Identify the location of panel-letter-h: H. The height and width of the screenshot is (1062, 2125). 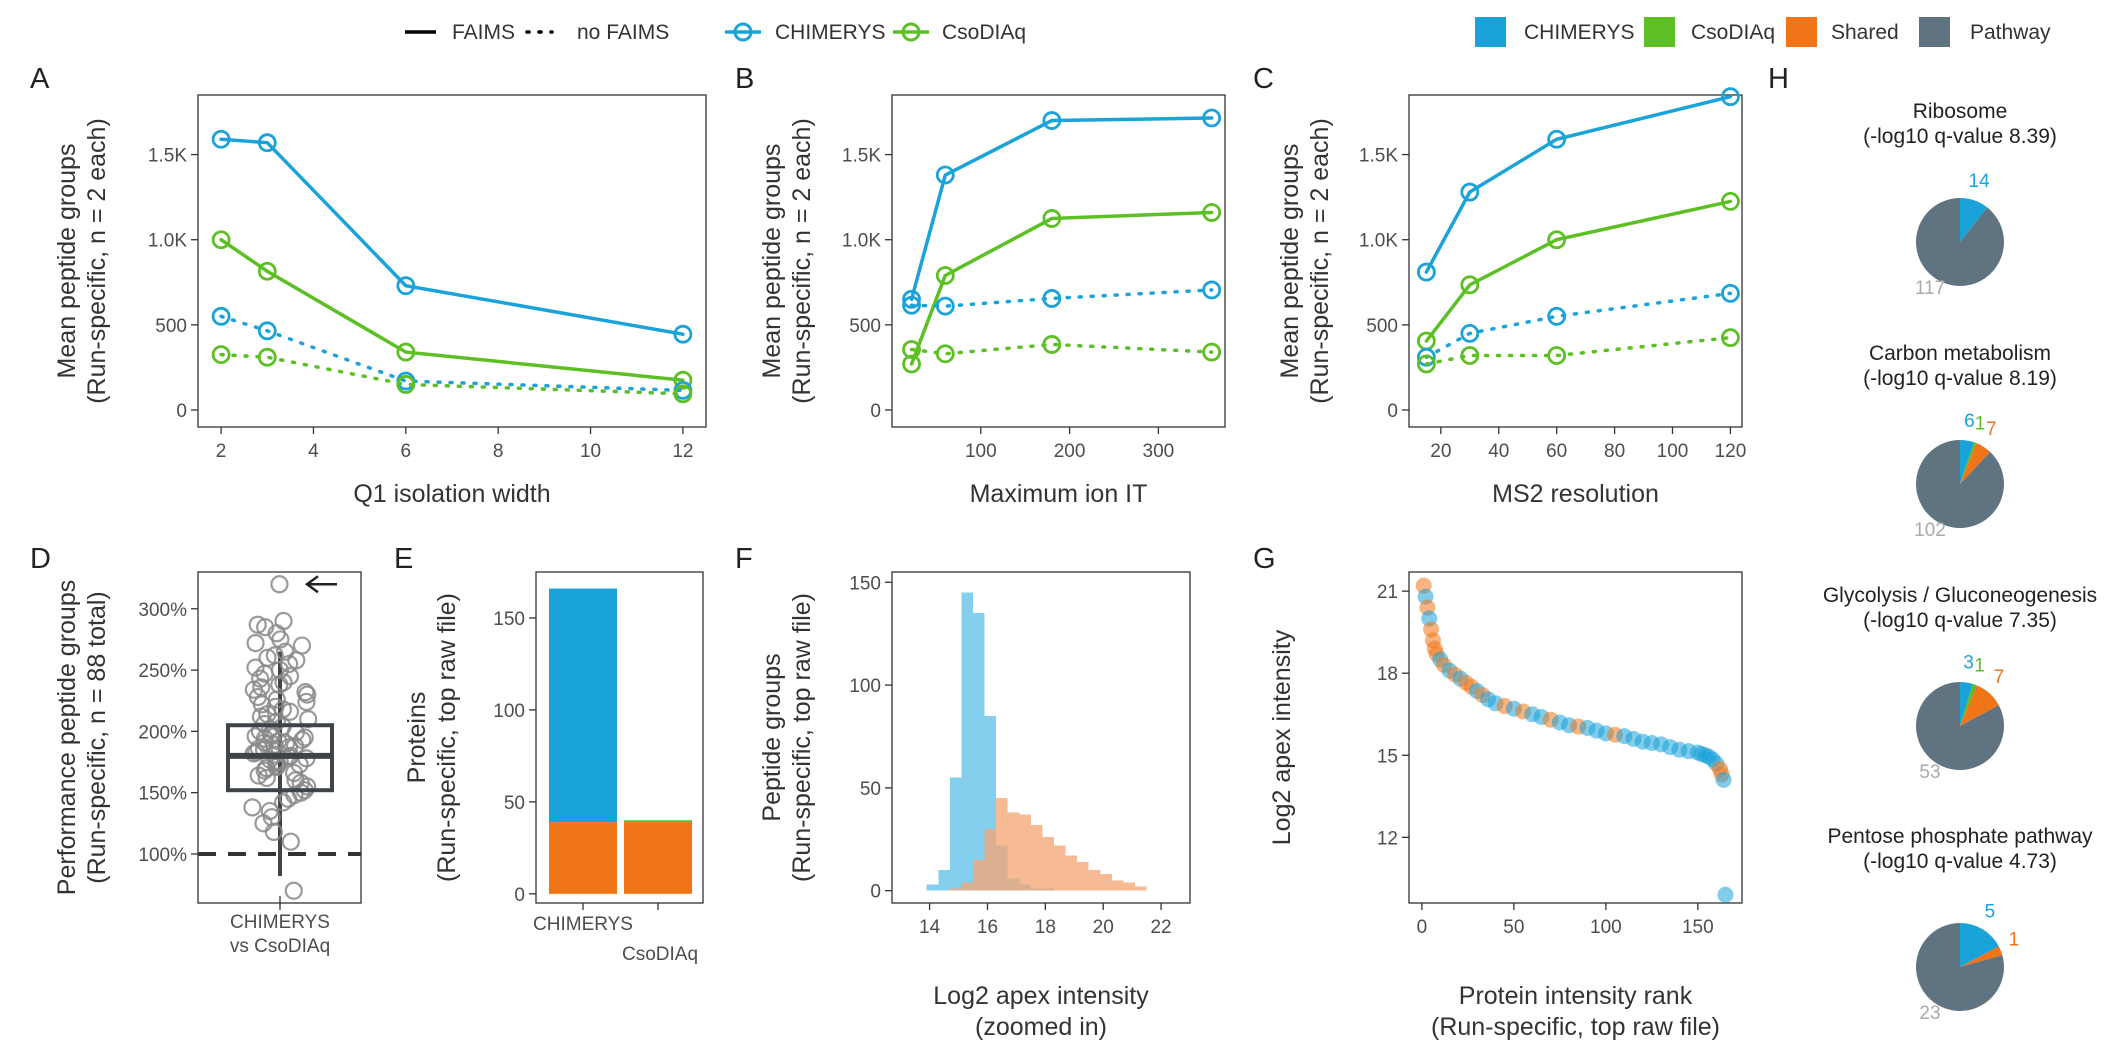
(1778, 79).